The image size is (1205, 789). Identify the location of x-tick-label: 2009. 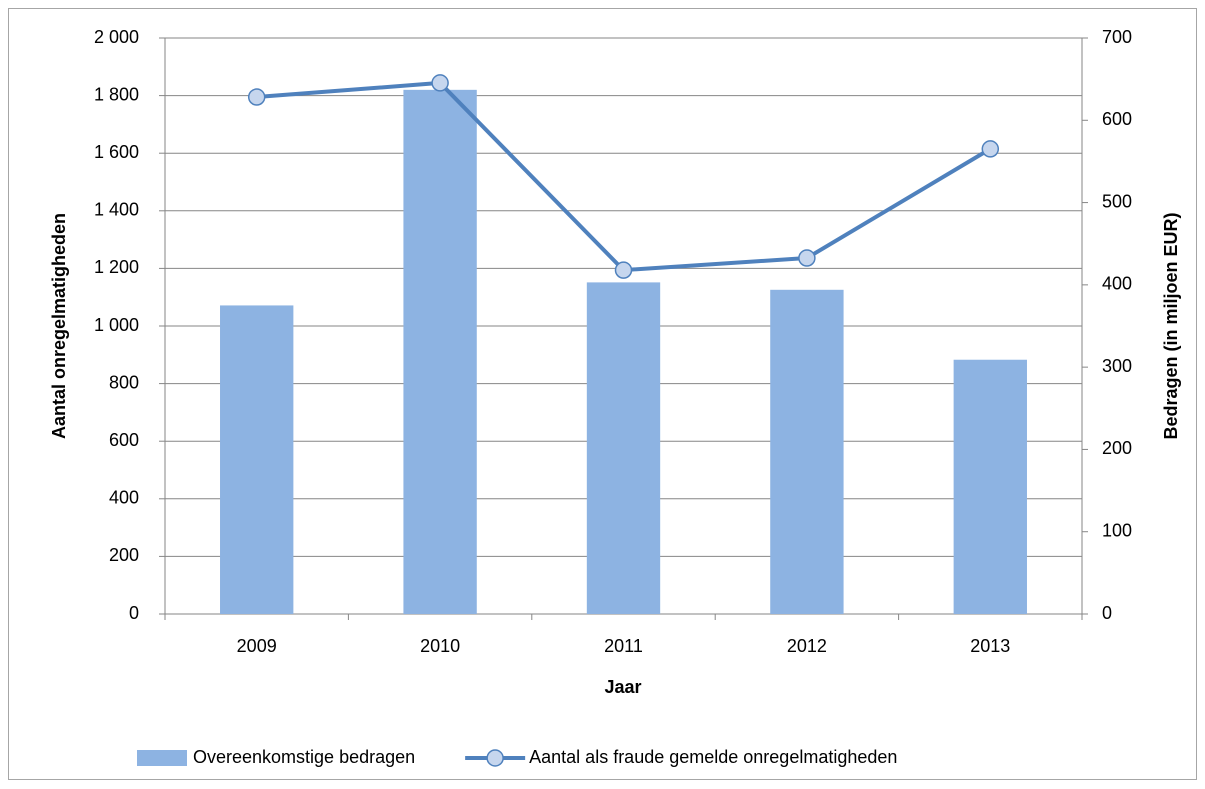
(257, 646).